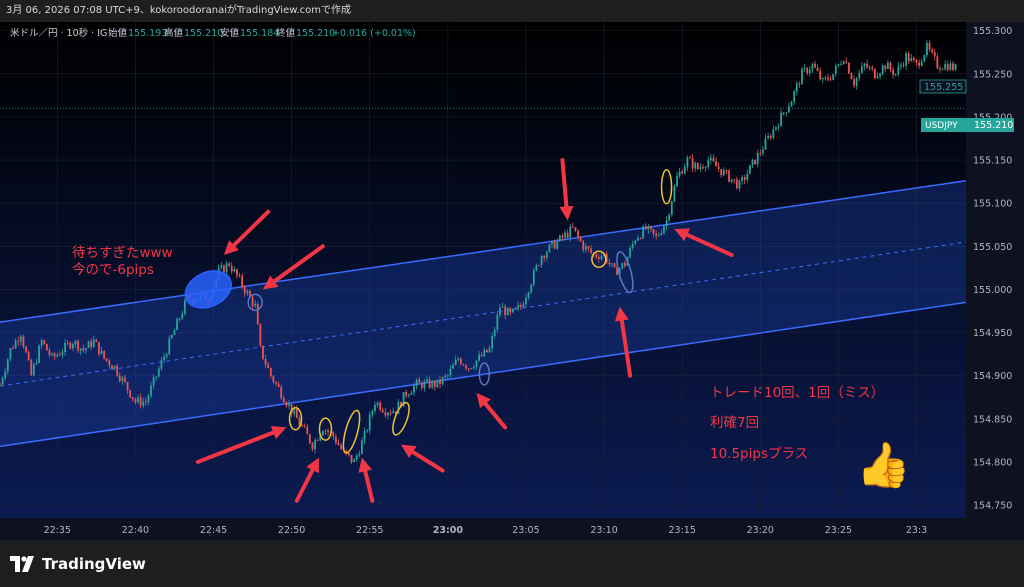  Describe the element at coordinates (603, 530) in the screenshot. I see `time-tick-label: 23:10` at that location.